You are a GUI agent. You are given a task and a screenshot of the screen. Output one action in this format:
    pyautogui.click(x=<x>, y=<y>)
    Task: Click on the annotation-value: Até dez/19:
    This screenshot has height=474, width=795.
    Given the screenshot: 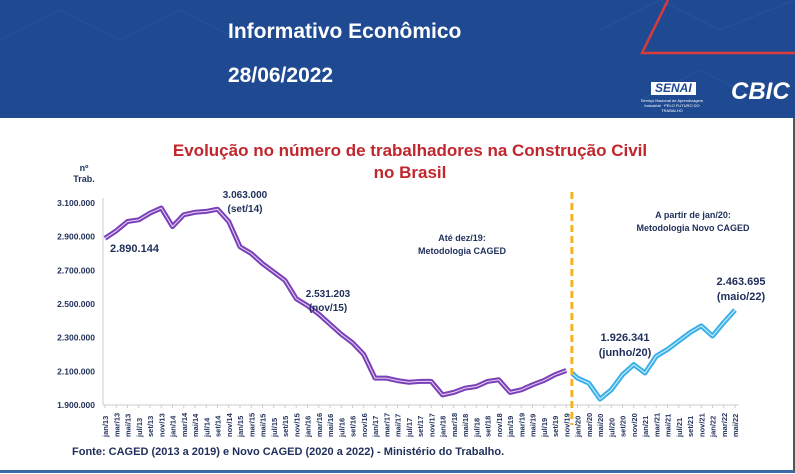 What is the action you would take?
    pyautogui.click(x=462, y=238)
    